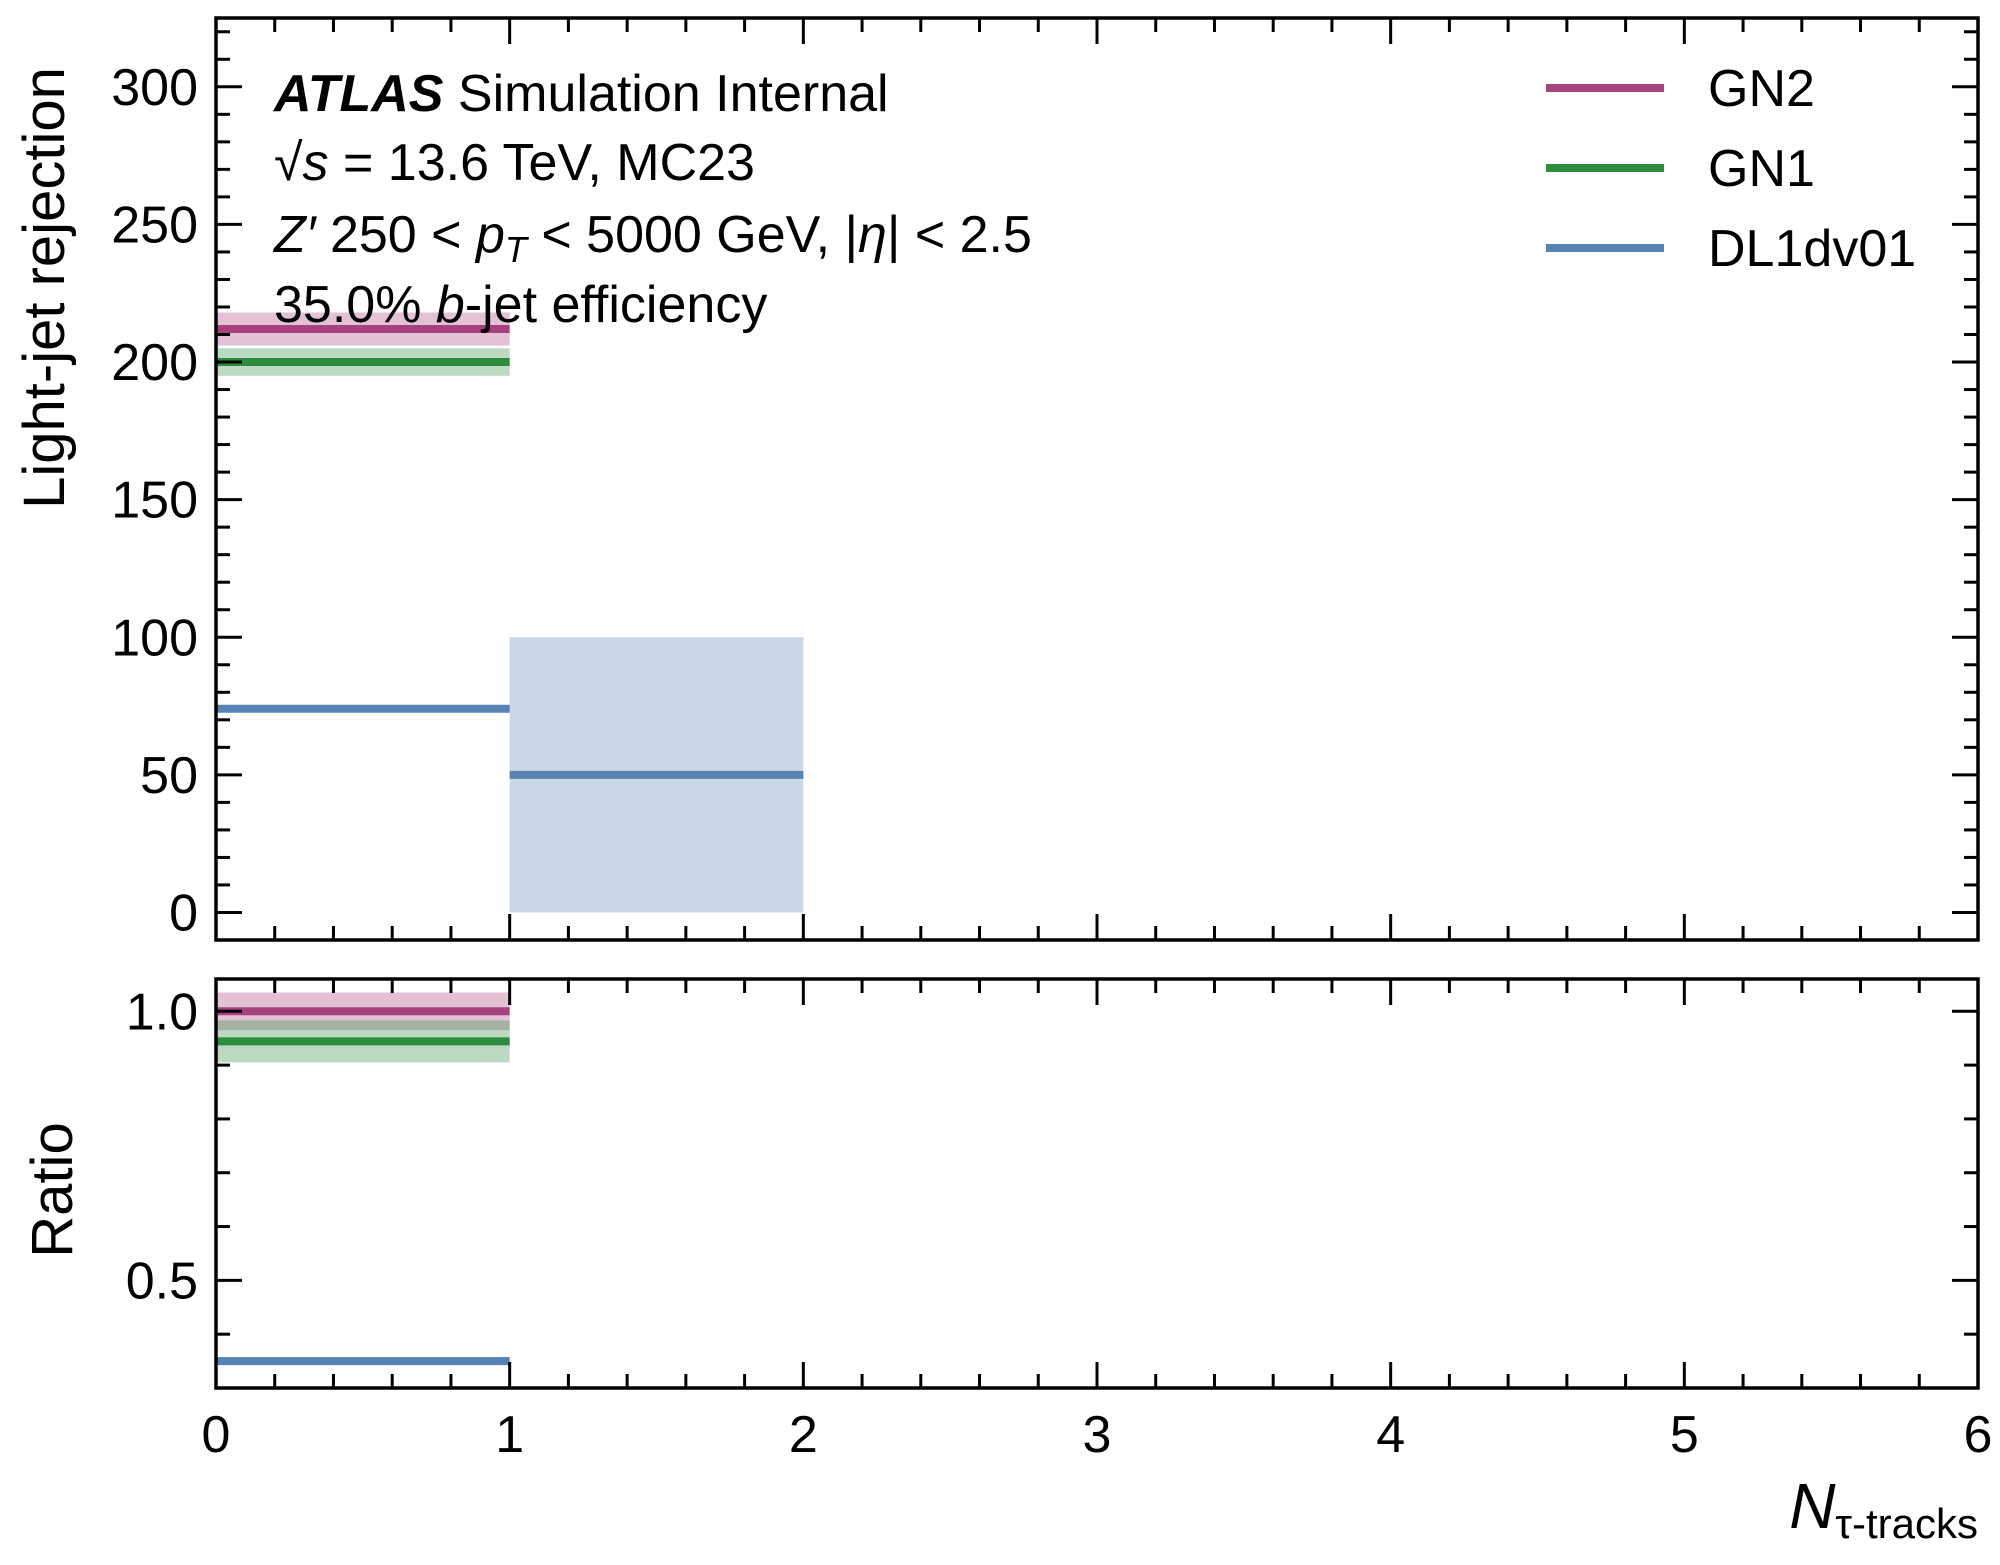 This screenshot has width=2000, height=1565. I want to click on atlas-status: Simulation Internal, so click(665, 94).